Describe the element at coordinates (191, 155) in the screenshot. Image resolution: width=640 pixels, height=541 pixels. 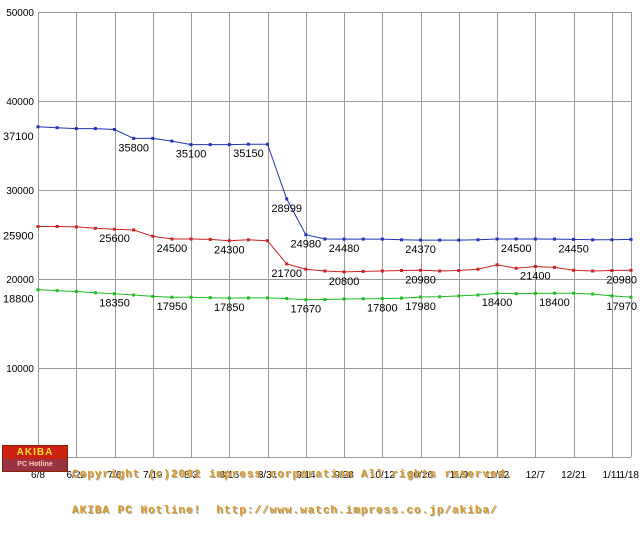
I see `point-label: 35100` at that location.